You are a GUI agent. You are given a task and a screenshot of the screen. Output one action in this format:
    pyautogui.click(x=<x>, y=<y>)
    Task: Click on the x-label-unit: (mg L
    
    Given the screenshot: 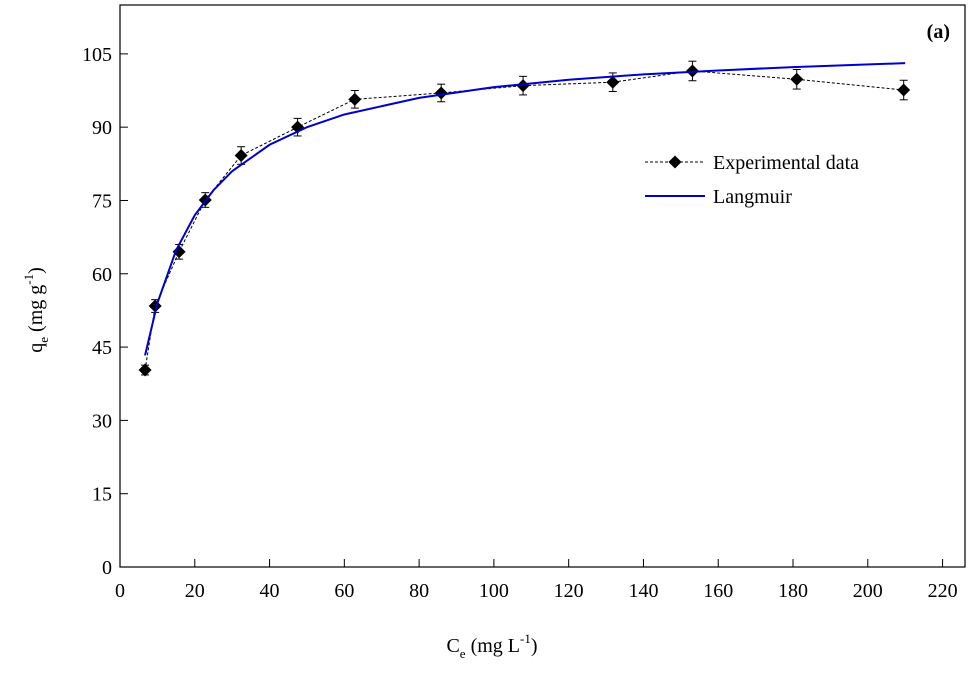 What is the action you would take?
    pyautogui.click(x=493, y=646)
    